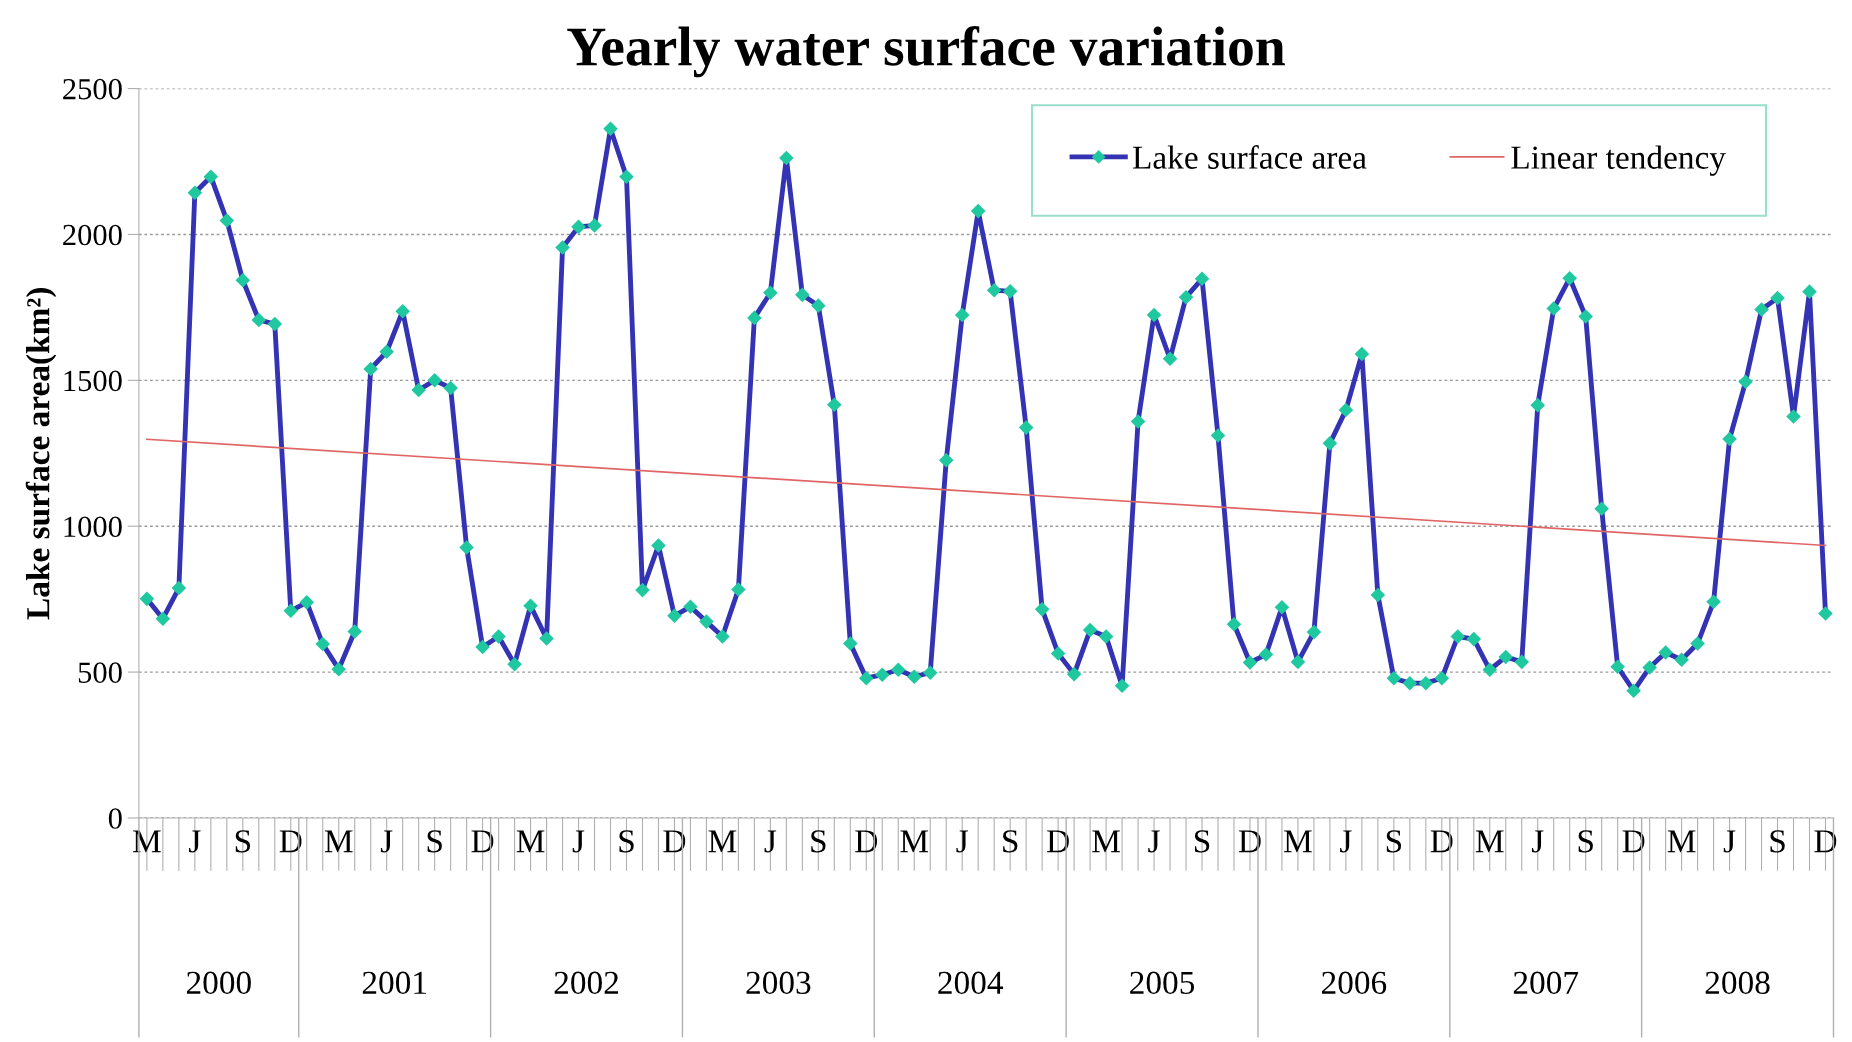 The width and height of the screenshot is (1852, 1042). What do you see at coordinates (1618, 160) in the screenshot?
I see `legend-label: Linear tendency` at bounding box center [1618, 160].